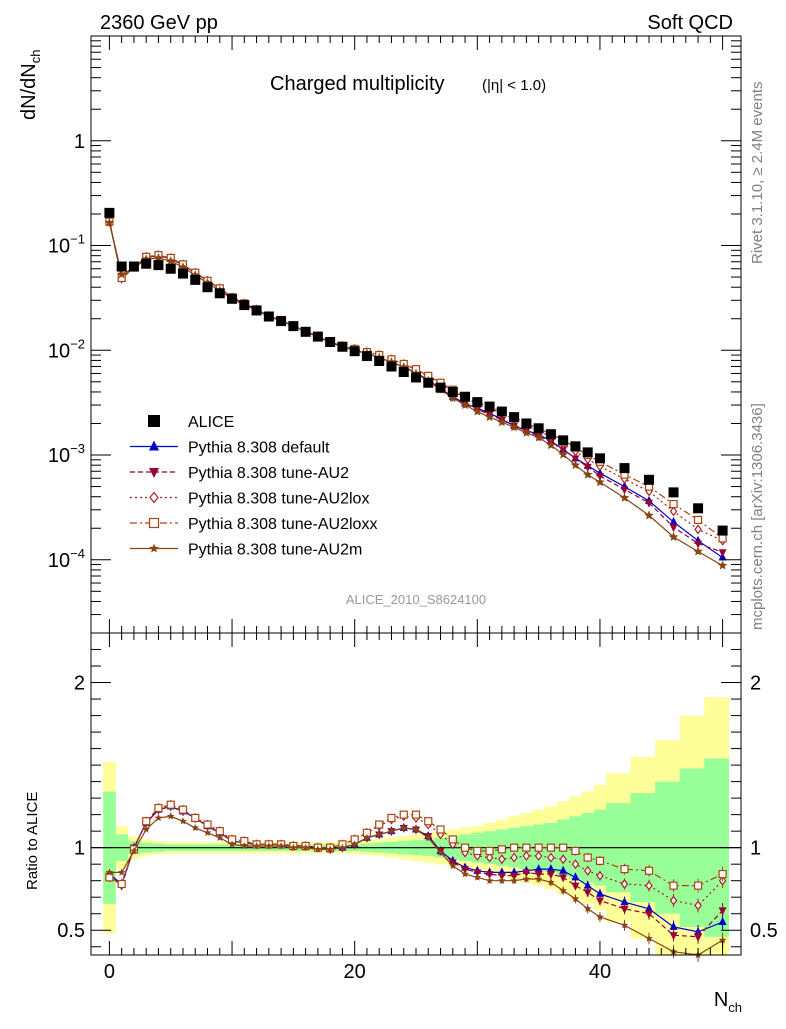  I want to click on legend-marker-alice, so click(154, 421).